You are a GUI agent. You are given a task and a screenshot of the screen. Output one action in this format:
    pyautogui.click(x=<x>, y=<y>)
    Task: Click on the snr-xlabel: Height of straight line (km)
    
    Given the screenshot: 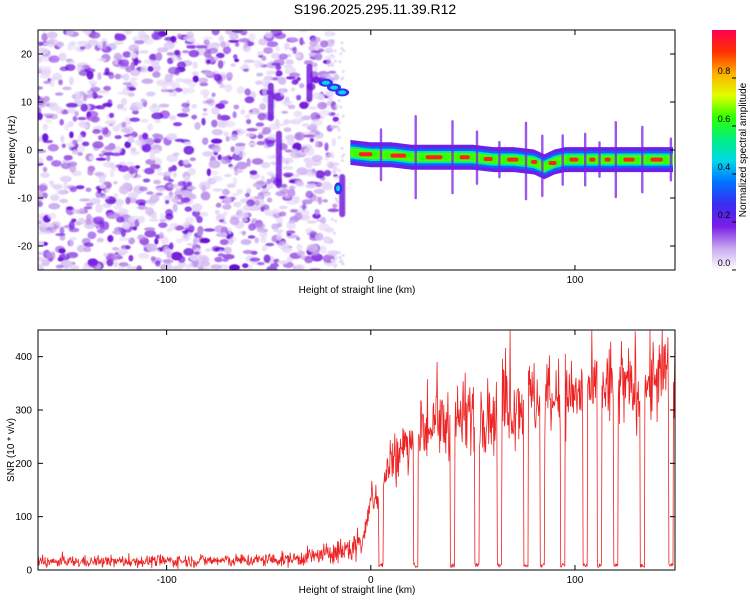 What is the action you would take?
    pyautogui.click(x=357, y=590)
    